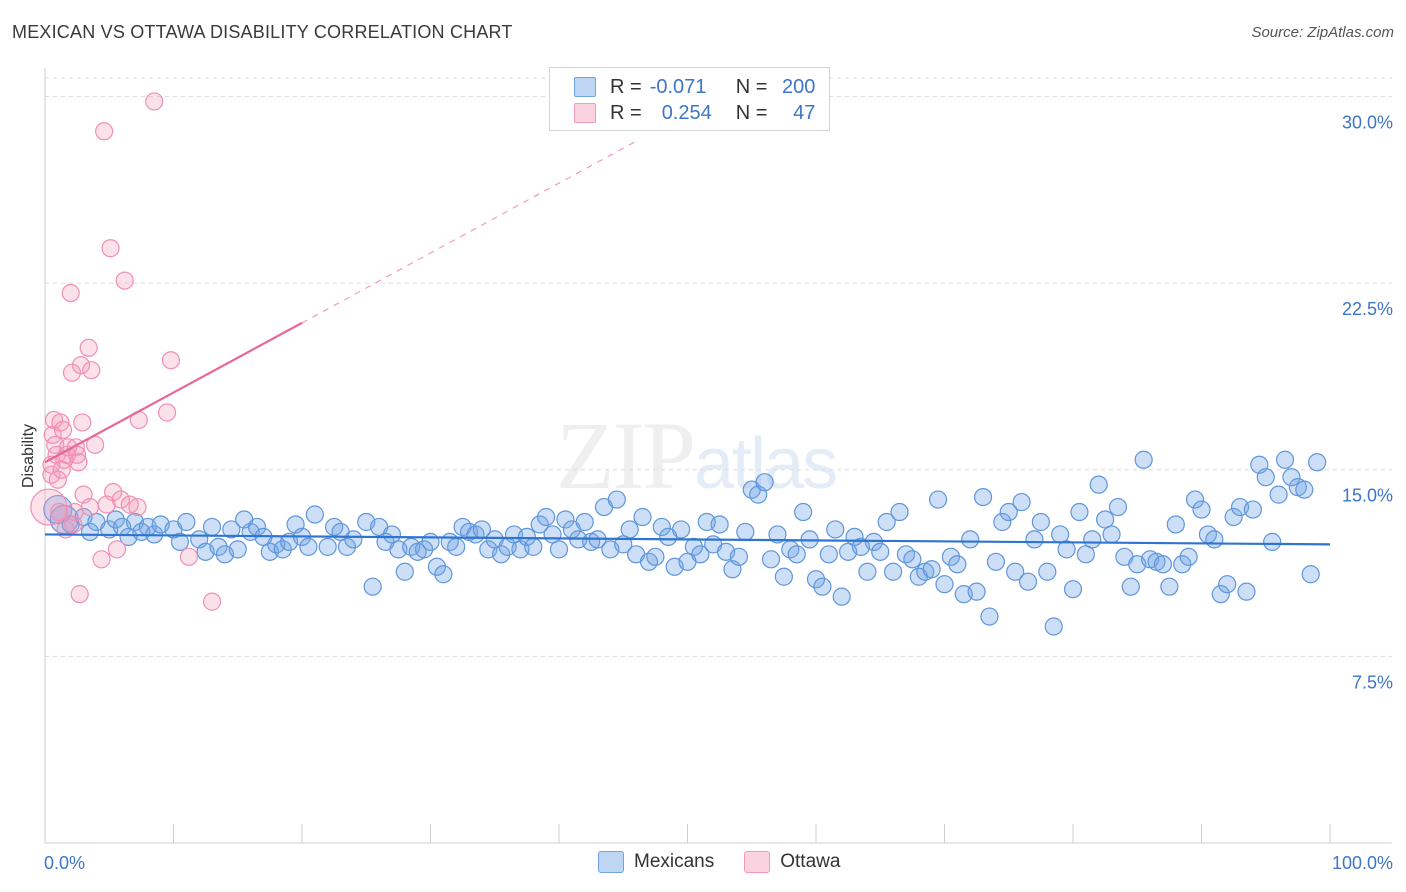 Image resolution: width=1406 pixels, height=892 pixels. What do you see at coordinates (28, 456) in the screenshot?
I see `y-axis-label: Disability` at bounding box center [28, 456].